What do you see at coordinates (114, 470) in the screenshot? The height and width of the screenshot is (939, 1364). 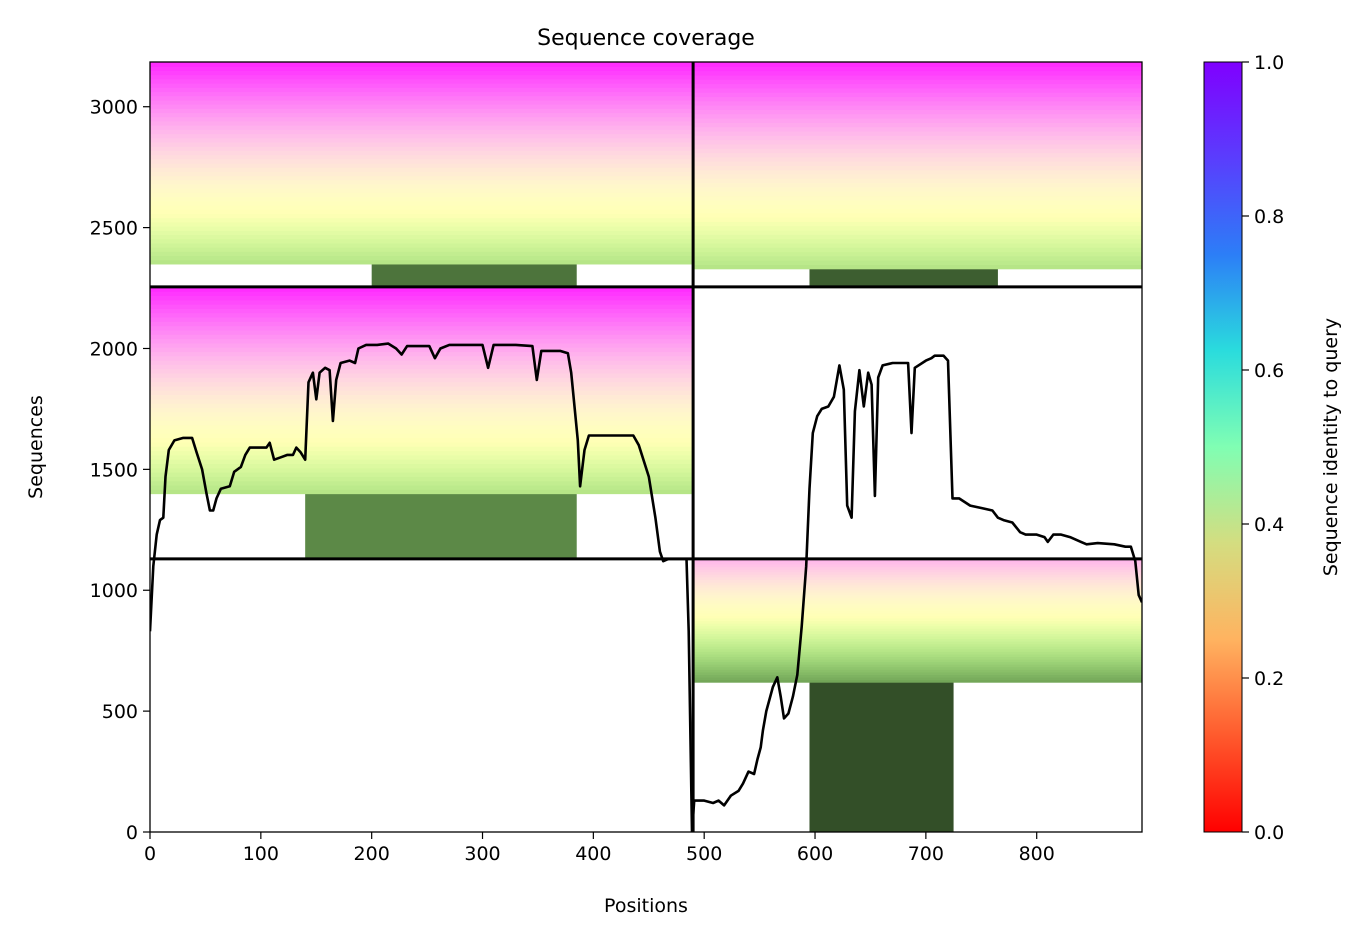 I see `y-tick-label: 1500` at bounding box center [114, 470].